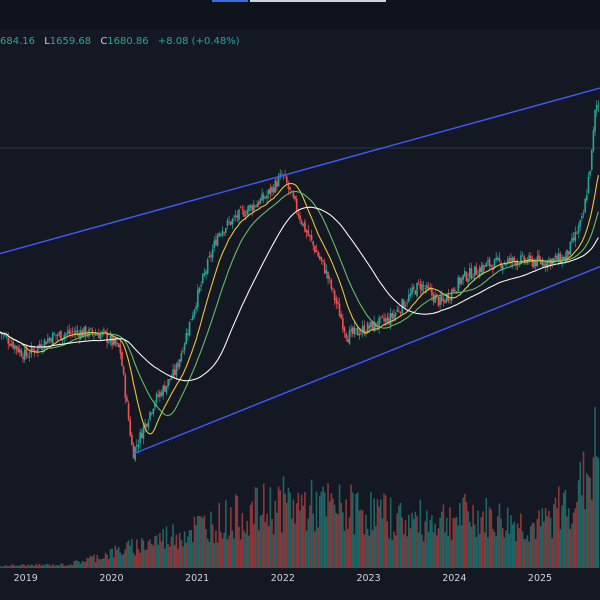 This screenshot has height=600, width=600. I want to click on top-toolbar, so click(300, 15).